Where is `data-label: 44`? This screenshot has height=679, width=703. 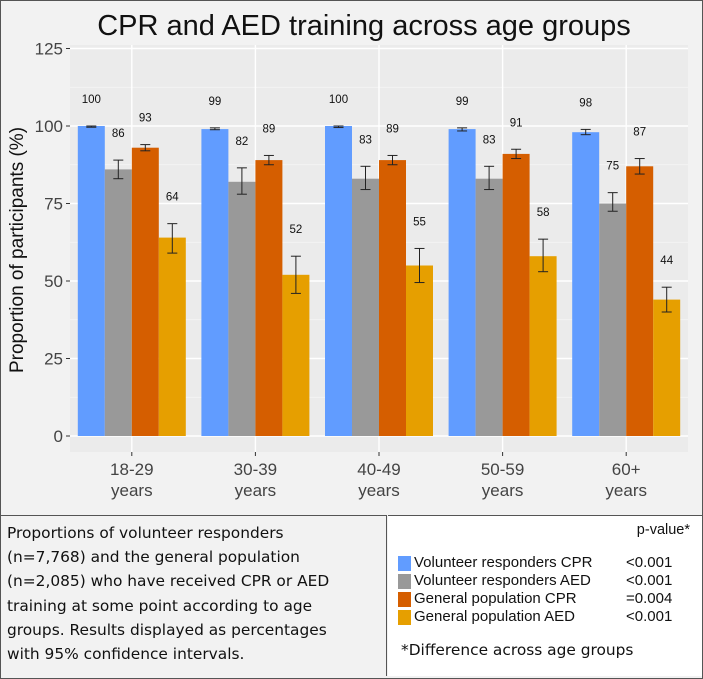
data-label: 44 is located at coordinates (666, 261).